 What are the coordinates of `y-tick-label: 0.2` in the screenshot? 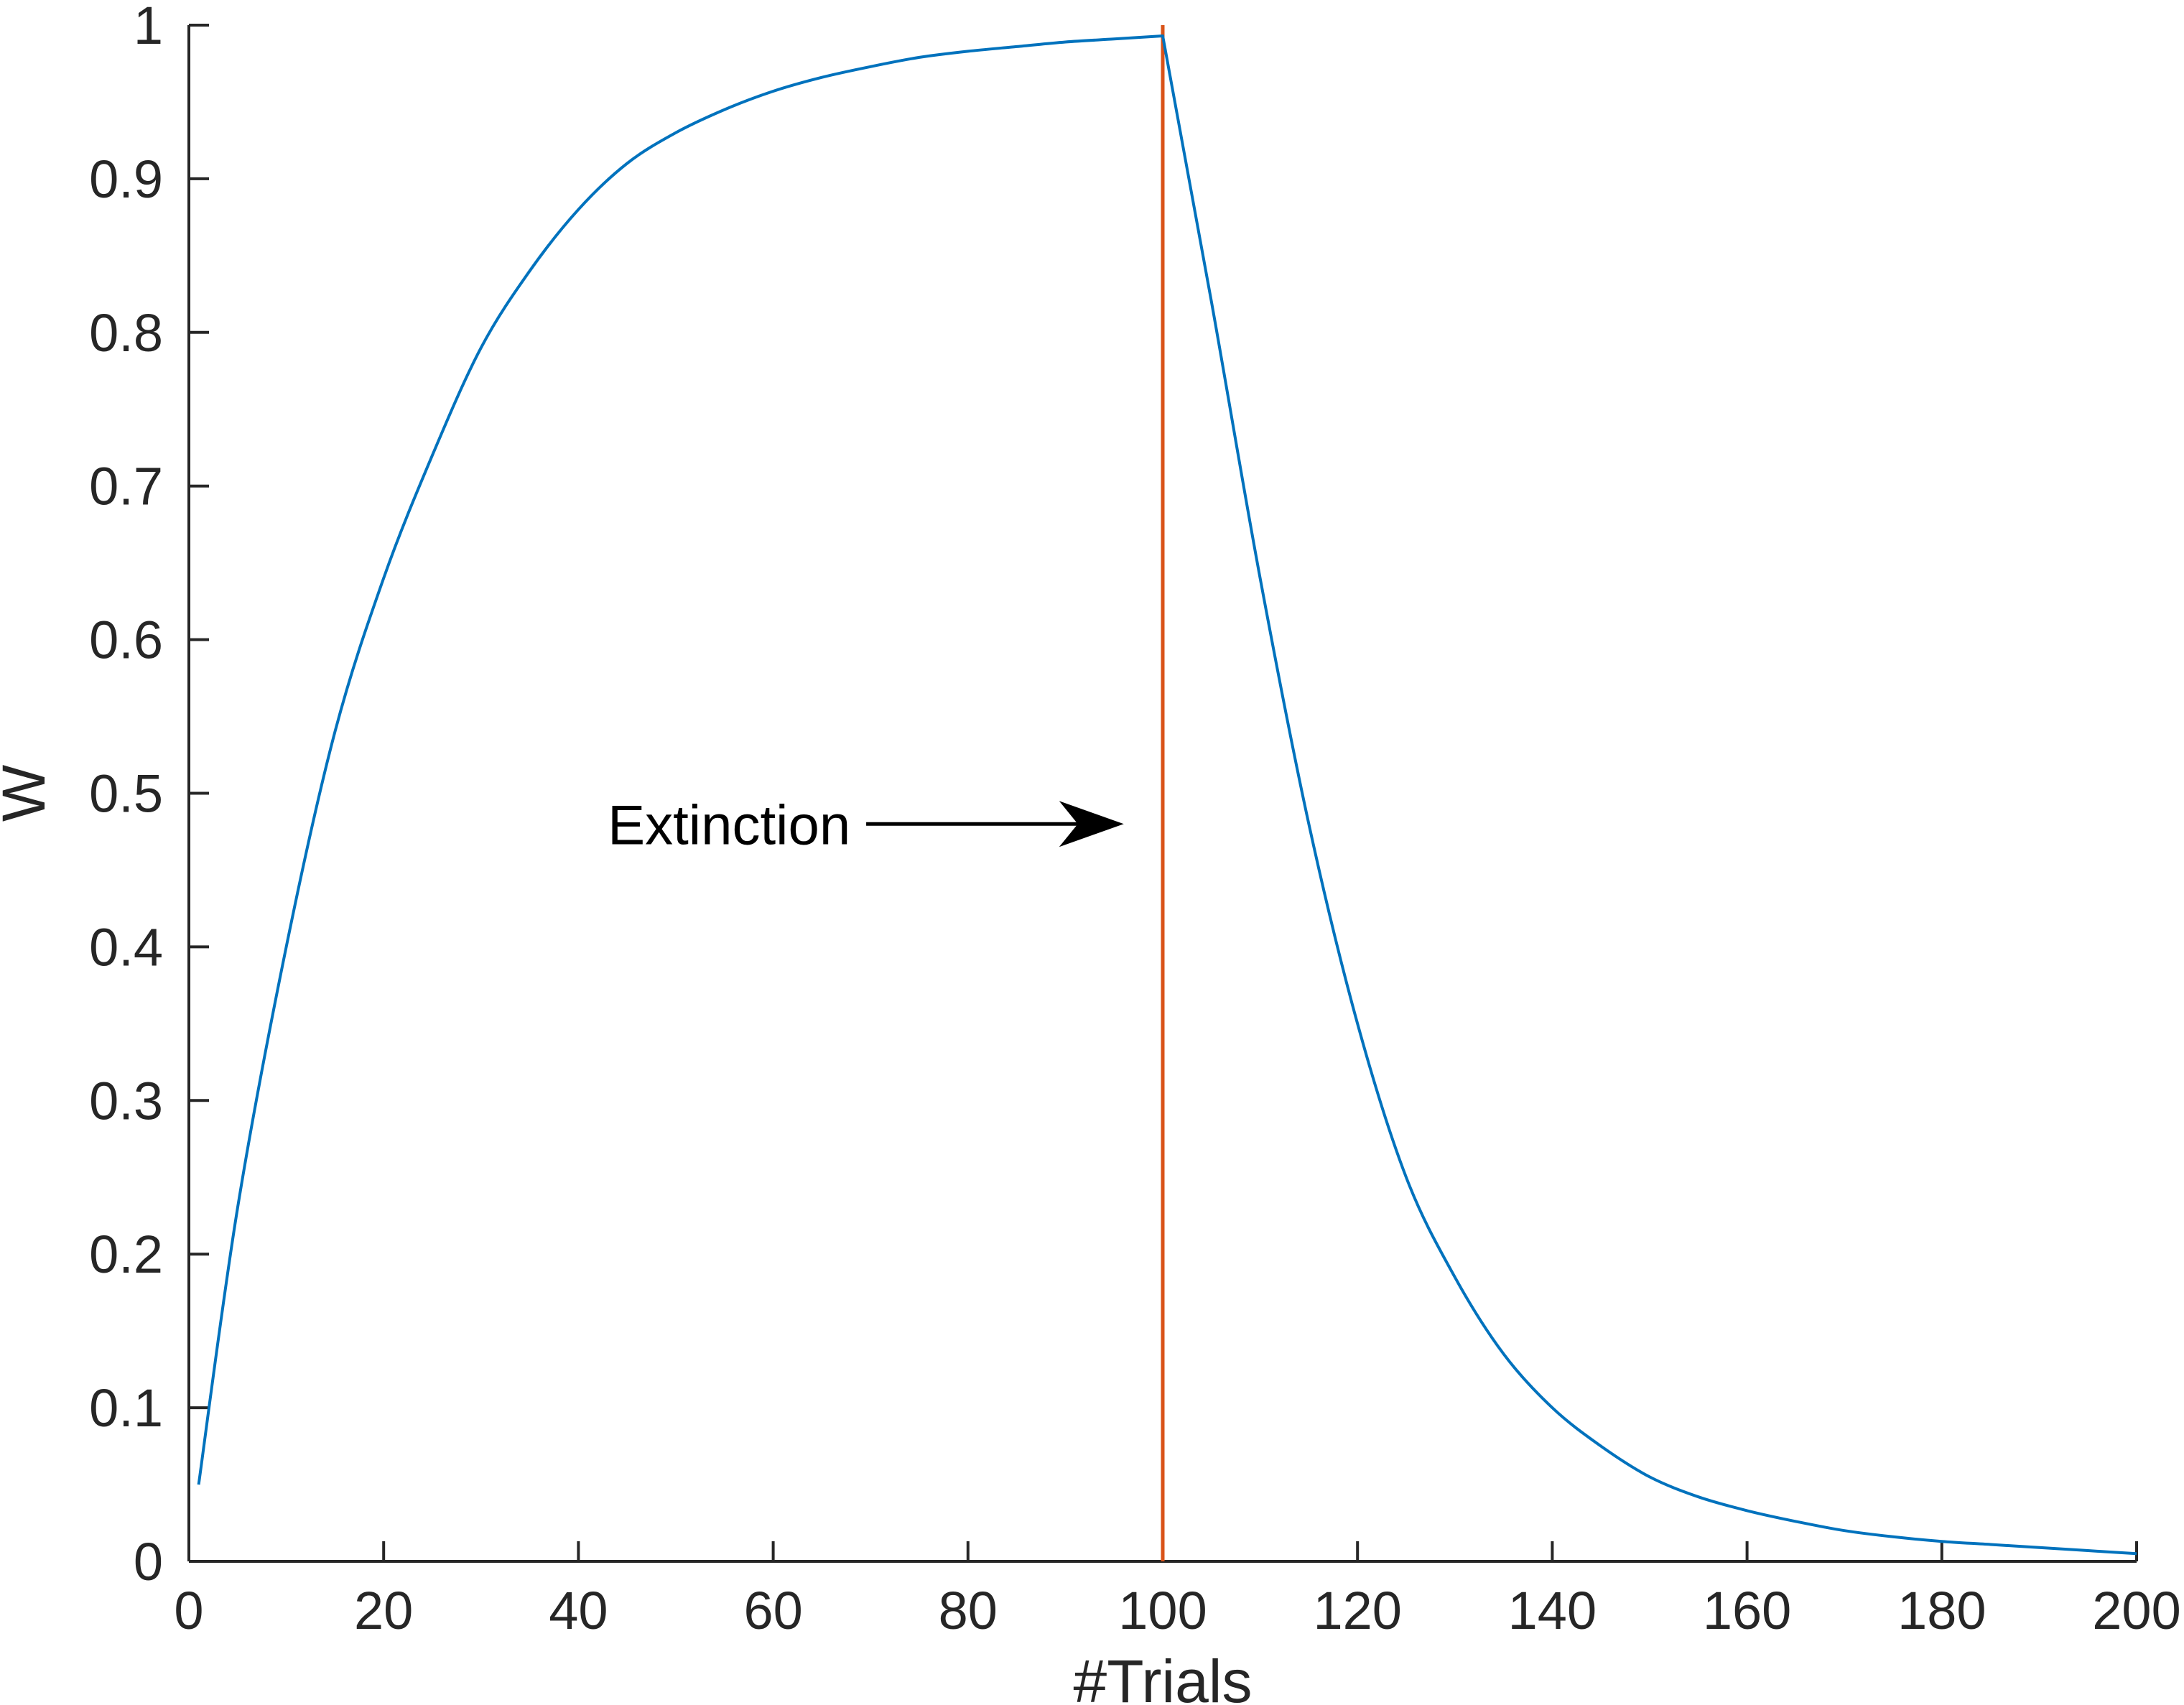 It's located at (126, 1254).